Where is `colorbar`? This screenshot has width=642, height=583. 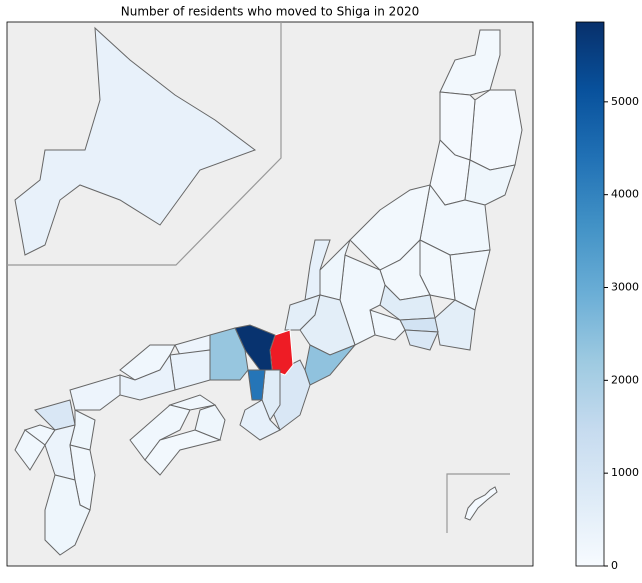
colorbar is located at coordinates (590, 294).